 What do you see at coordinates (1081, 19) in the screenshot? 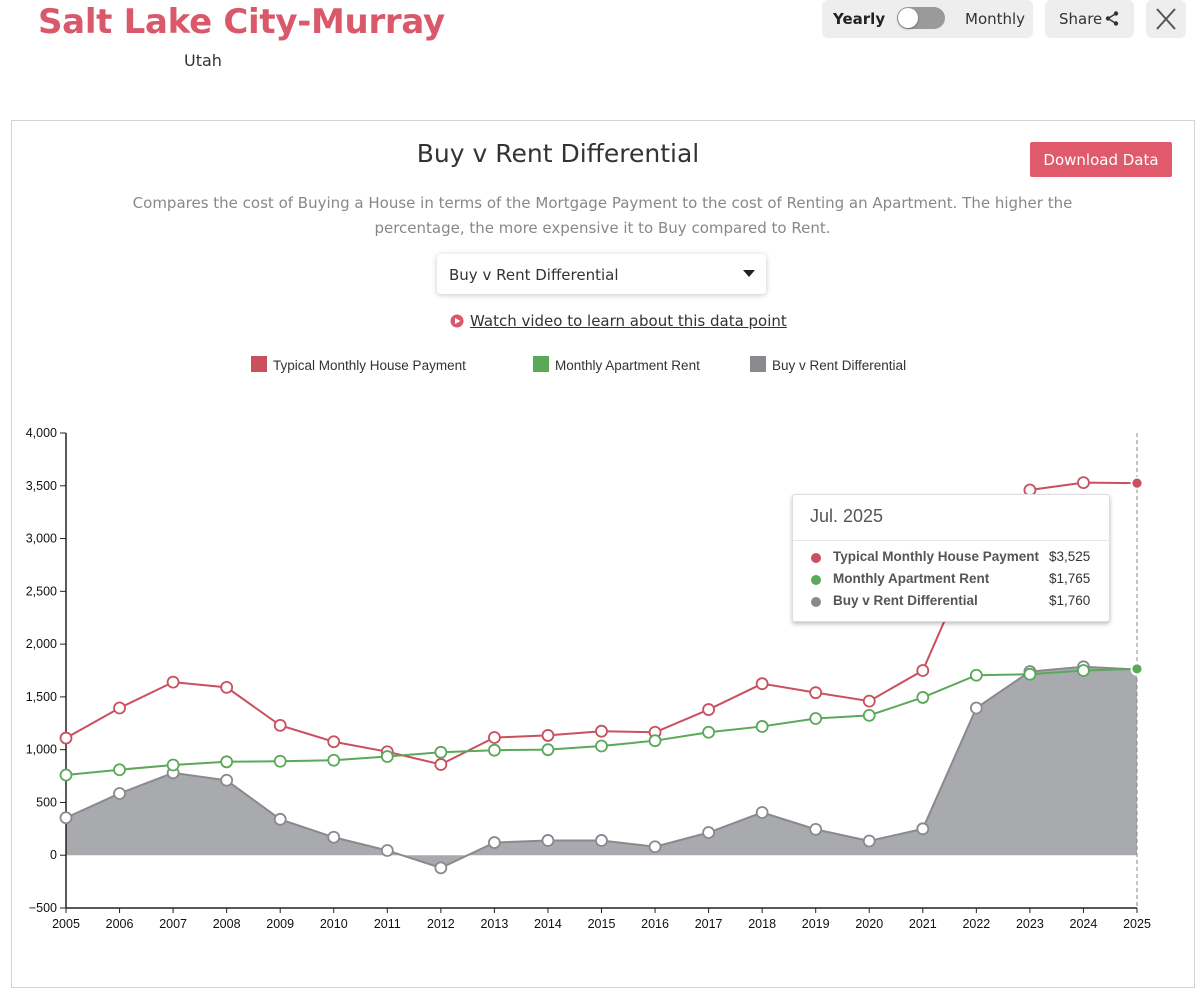
I see `share-label: Share` at bounding box center [1081, 19].